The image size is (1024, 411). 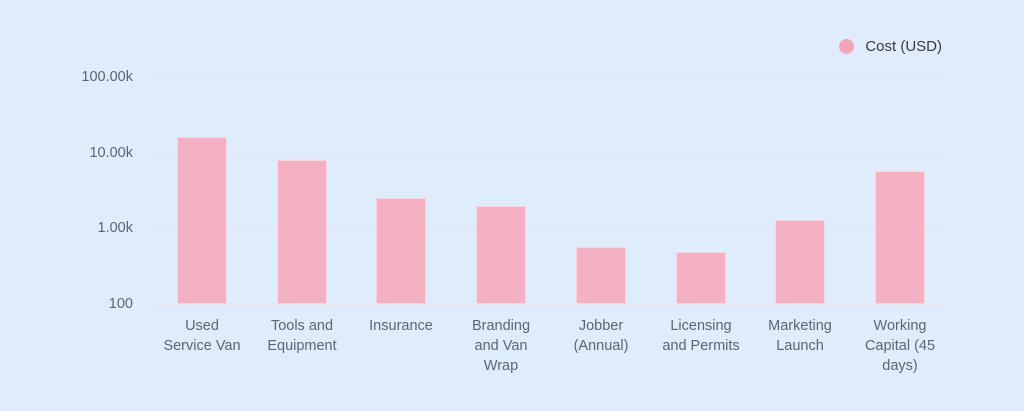 What do you see at coordinates (107, 77) in the screenshot?
I see `y-axis-tick-label: 100.00k` at bounding box center [107, 77].